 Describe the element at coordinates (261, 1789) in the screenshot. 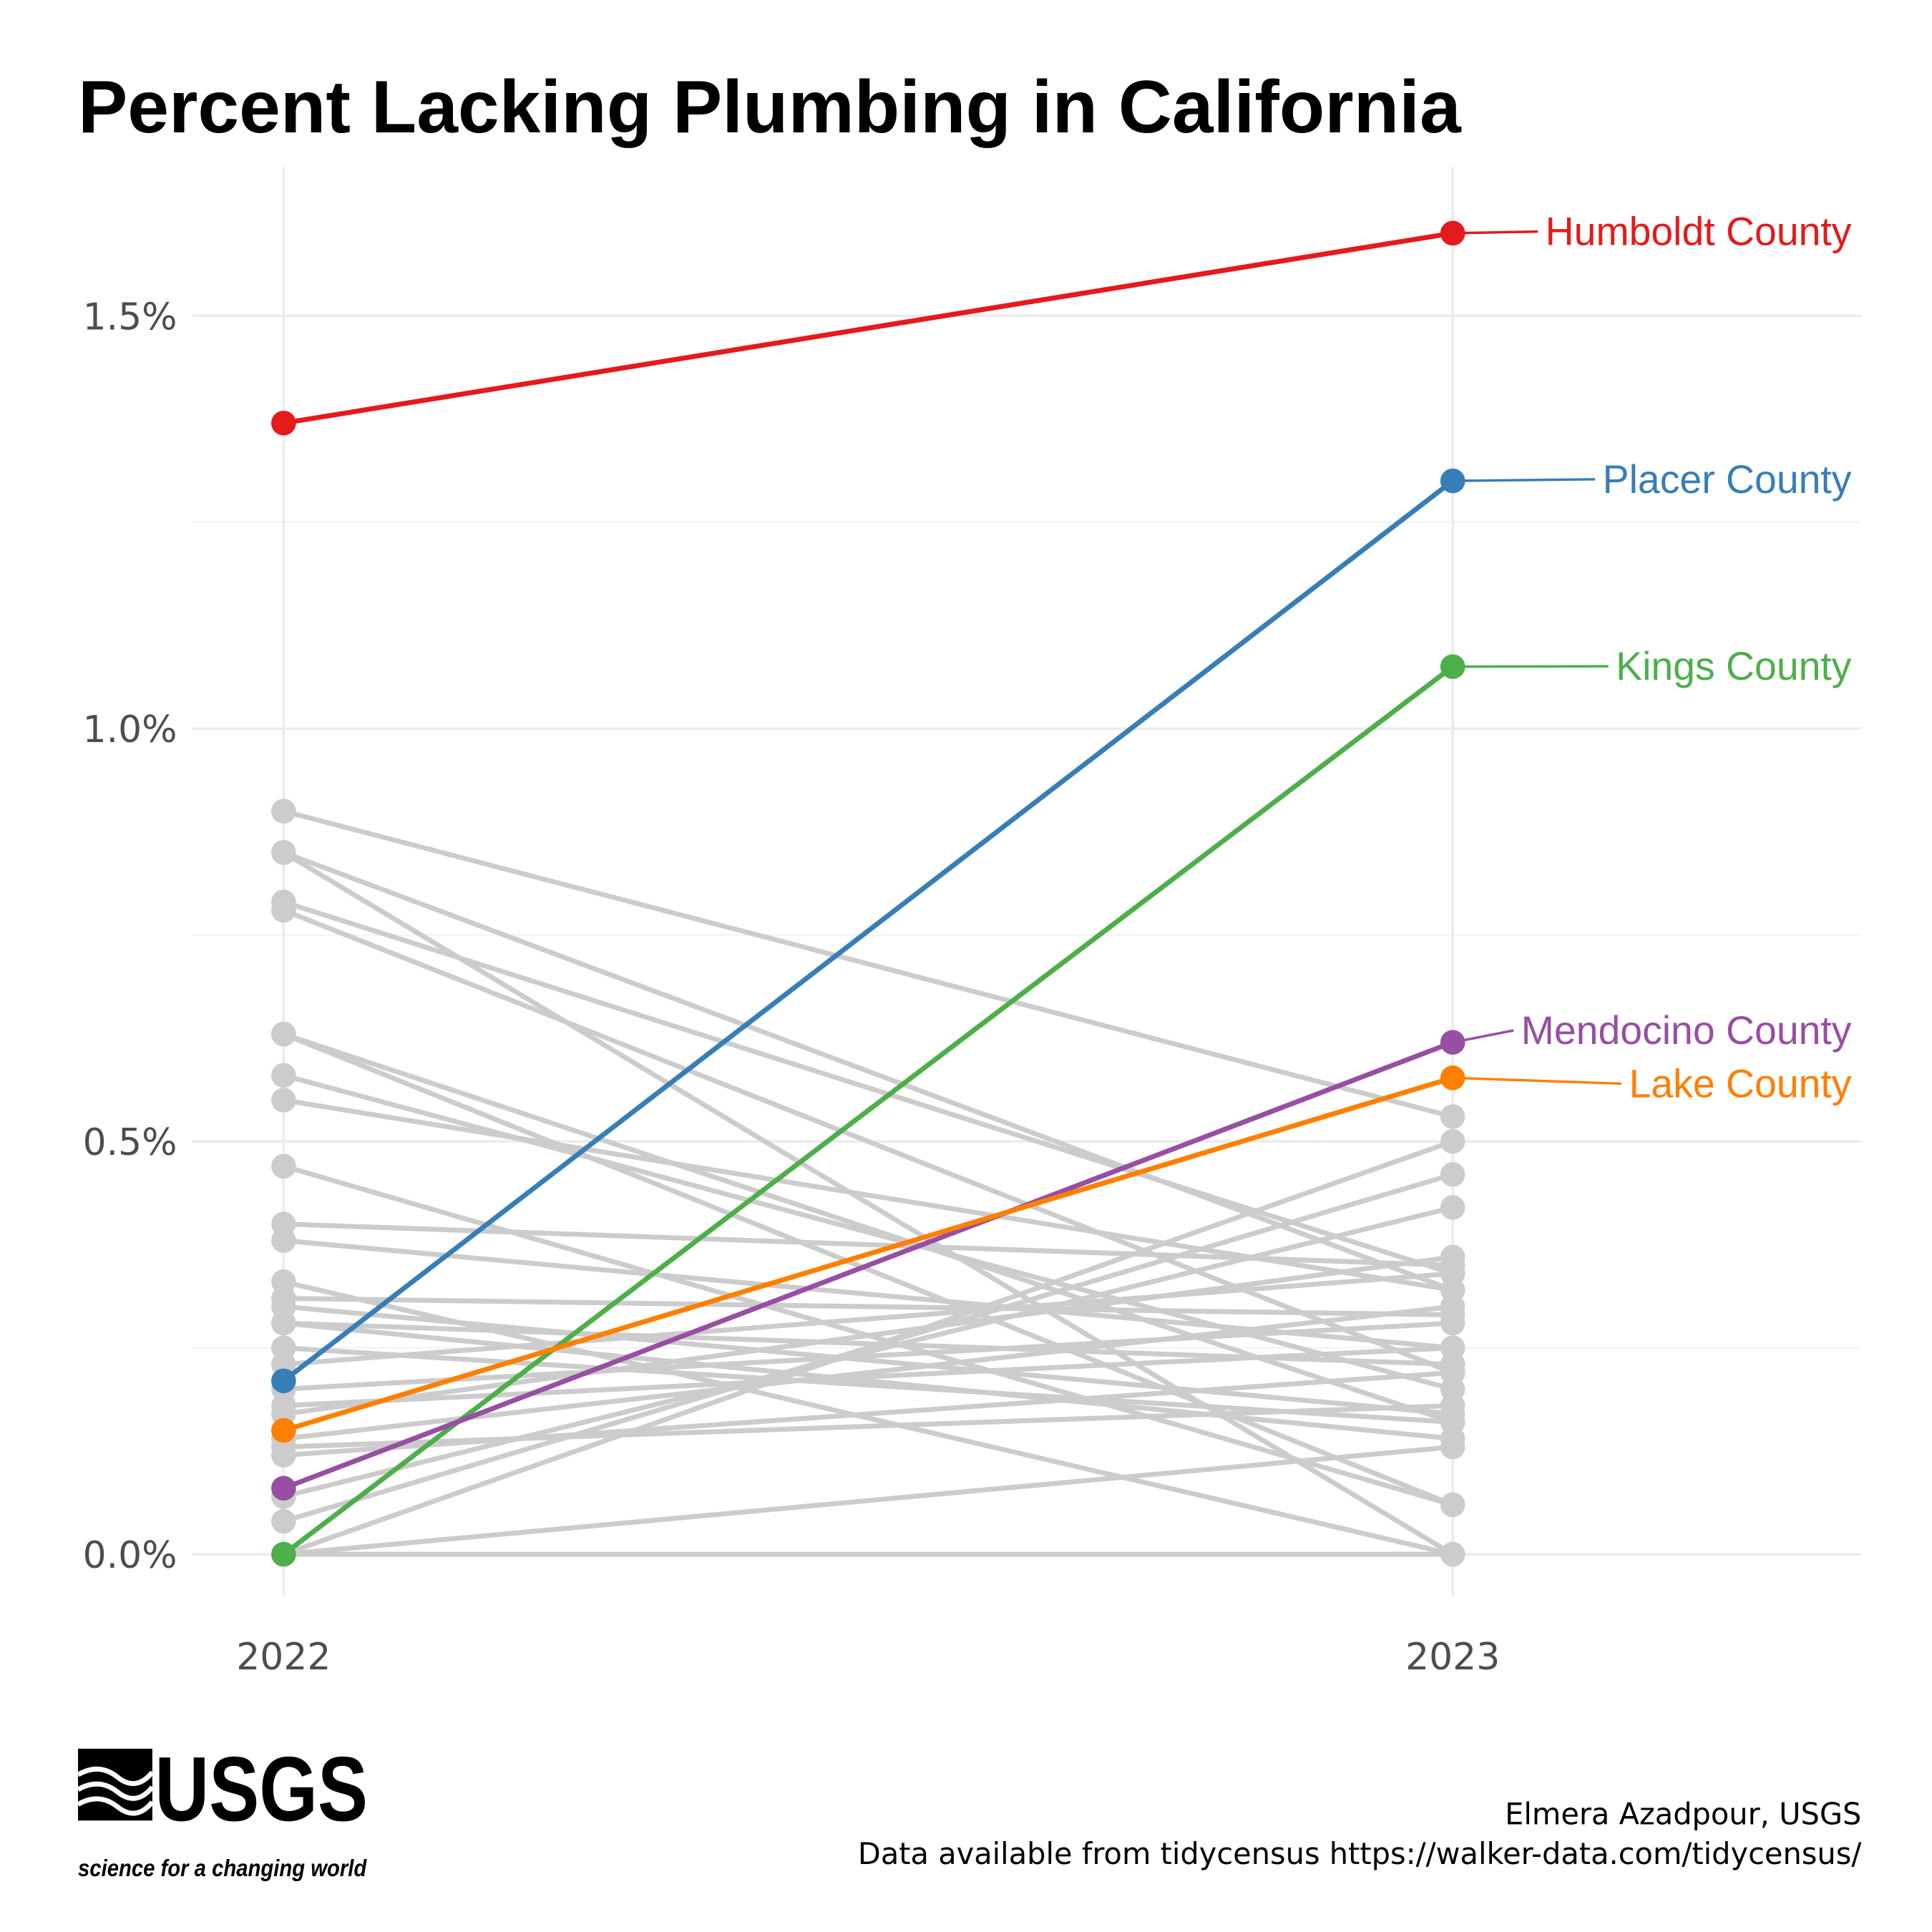

I see `logo-text: USGS` at that location.